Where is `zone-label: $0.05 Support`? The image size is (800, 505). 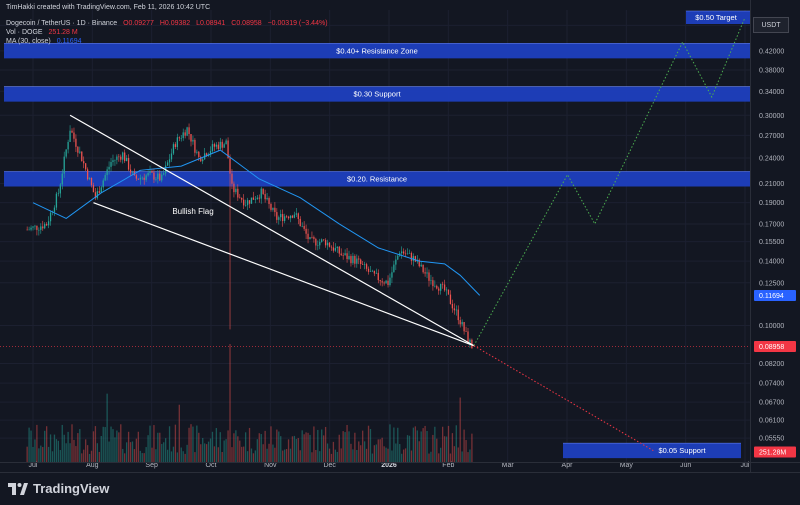 zone-label: $0.05 Support is located at coordinates (682, 450).